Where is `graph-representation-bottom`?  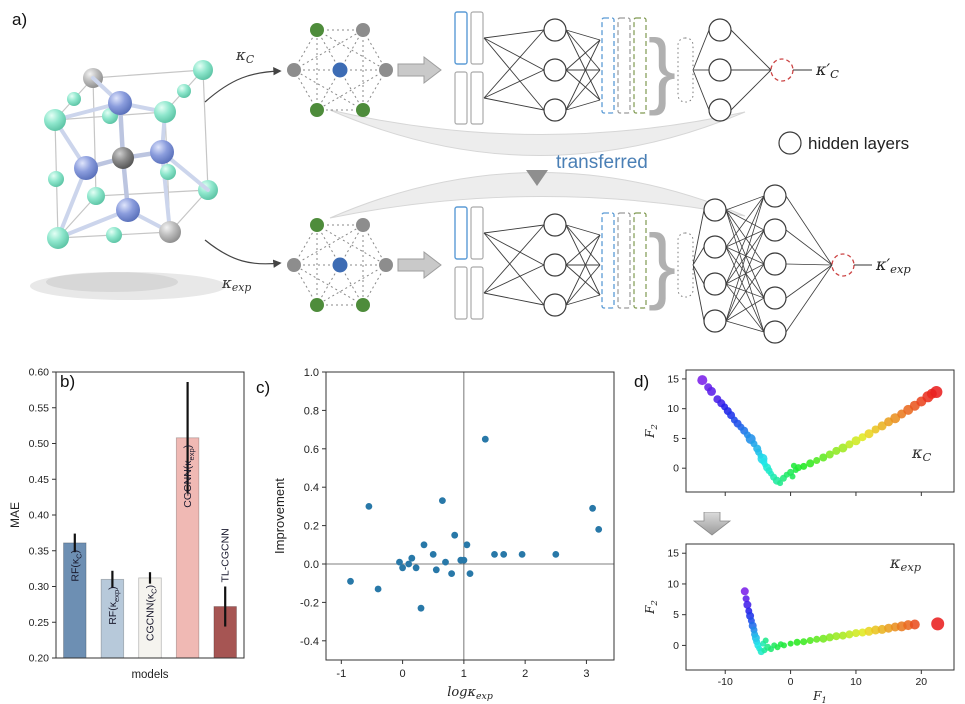 graph-representation-bottom is located at coordinates (340, 265).